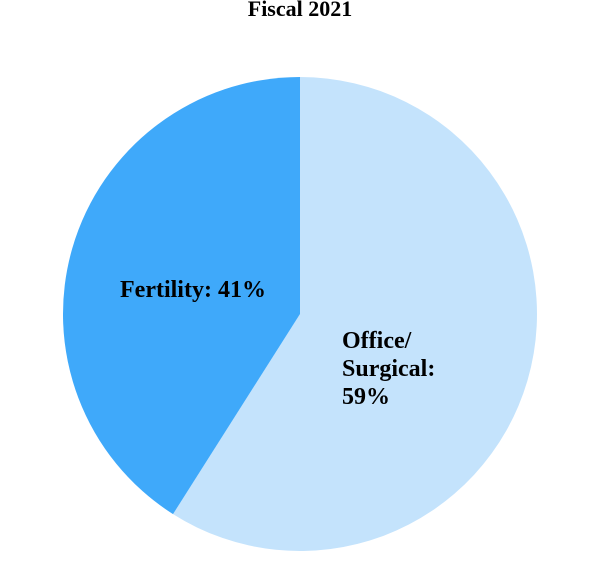  What do you see at coordinates (300, 10) in the screenshot?
I see `chart-title: Fiscal 2021` at bounding box center [300, 10].